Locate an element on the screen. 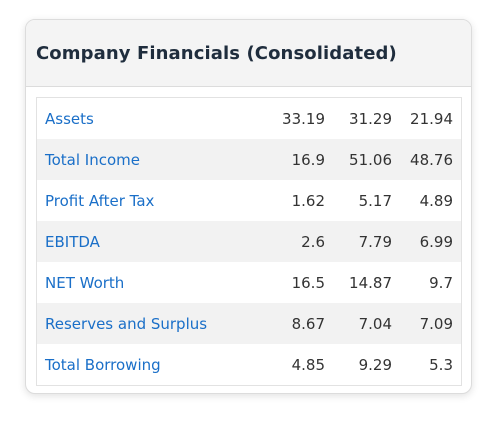 The height and width of the screenshot is (421, 498). row-label-link: NET Worth is located at coordinates (85, 282).